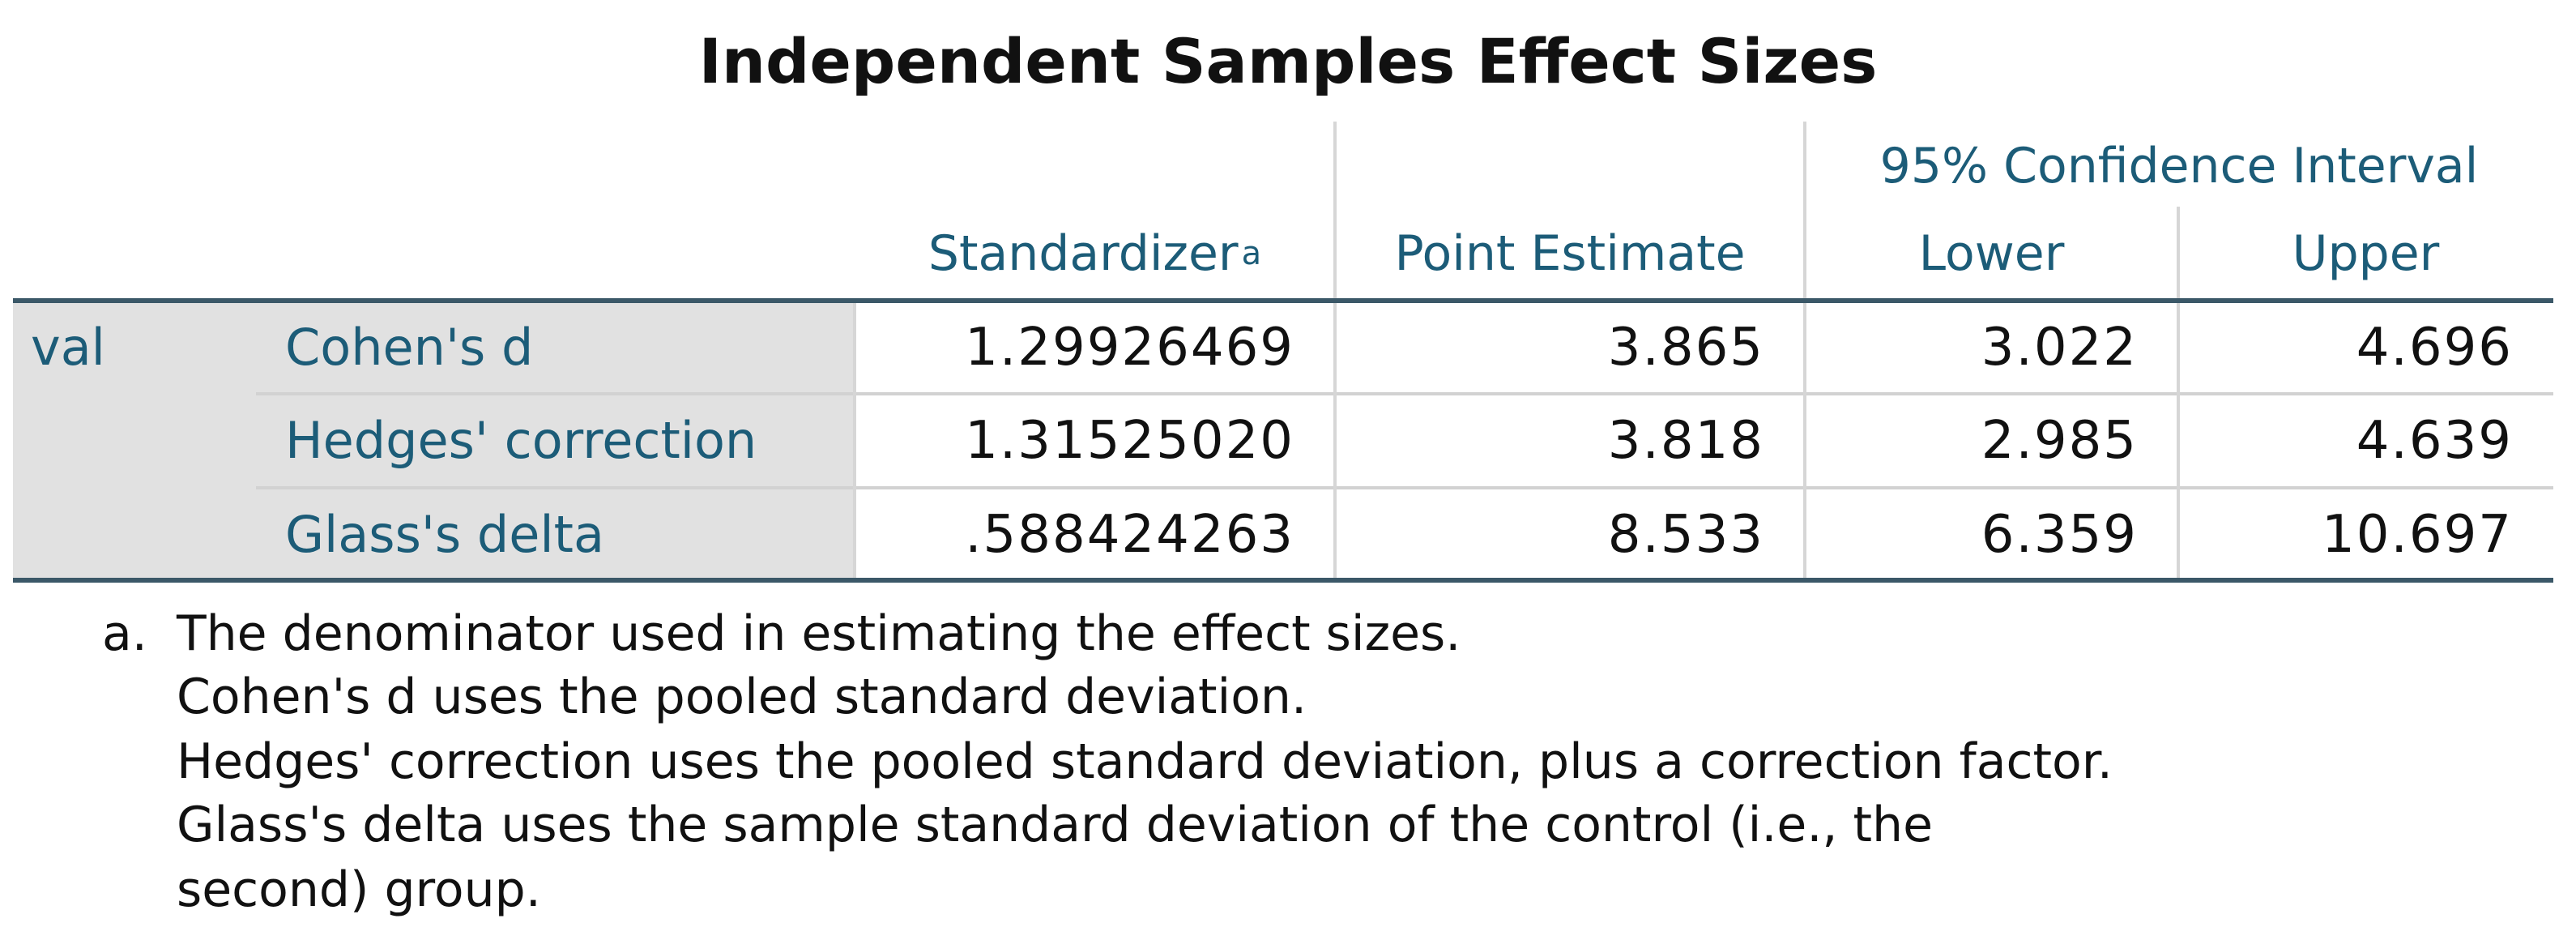 This screenshot has height=940, width=2576. I want to click on row-label: Hedges' correction, so click(521, 440).